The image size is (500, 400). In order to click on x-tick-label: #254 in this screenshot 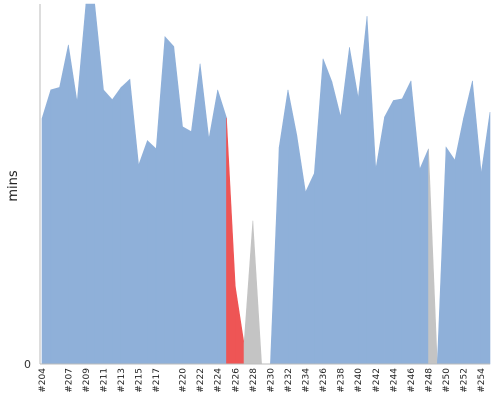, I will do `click(482, 380)`.